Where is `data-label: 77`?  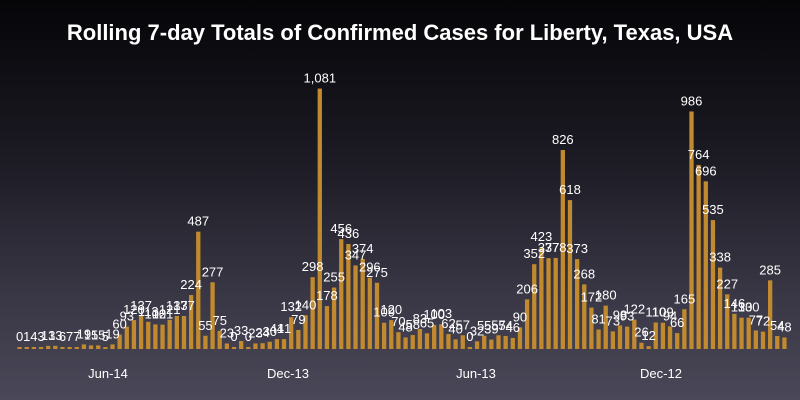 data-label: 77 is located at coordinates (756, 319).